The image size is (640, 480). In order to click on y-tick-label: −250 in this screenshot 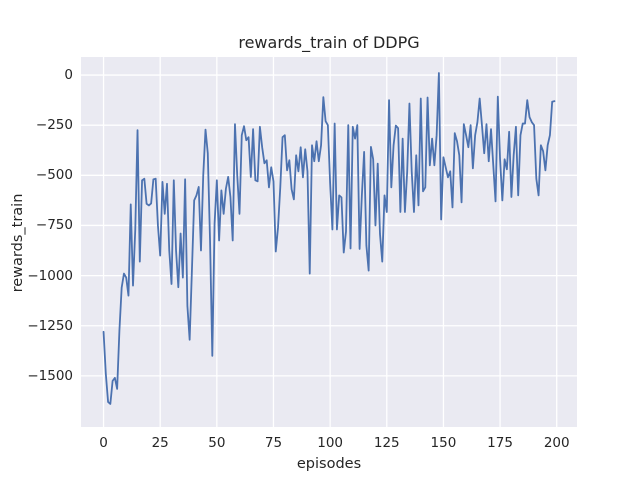, I will do `click(54, 125)`.